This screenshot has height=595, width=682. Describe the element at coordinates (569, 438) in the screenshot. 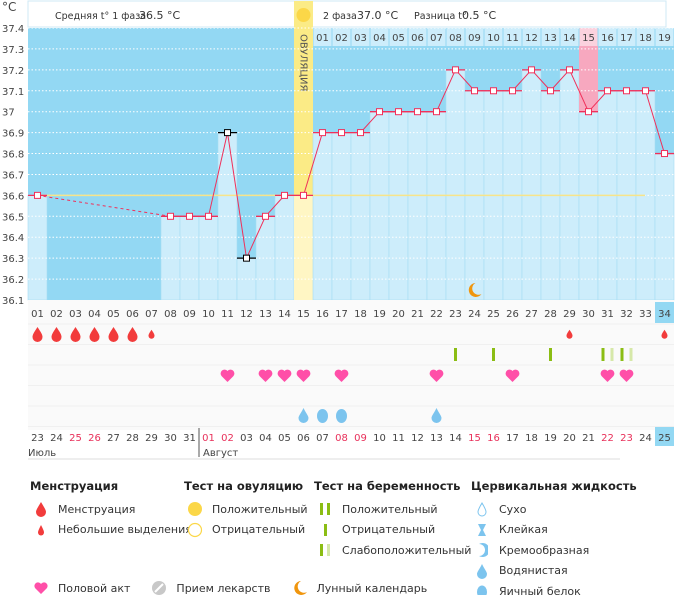

I see `date-label: 20` at that location.